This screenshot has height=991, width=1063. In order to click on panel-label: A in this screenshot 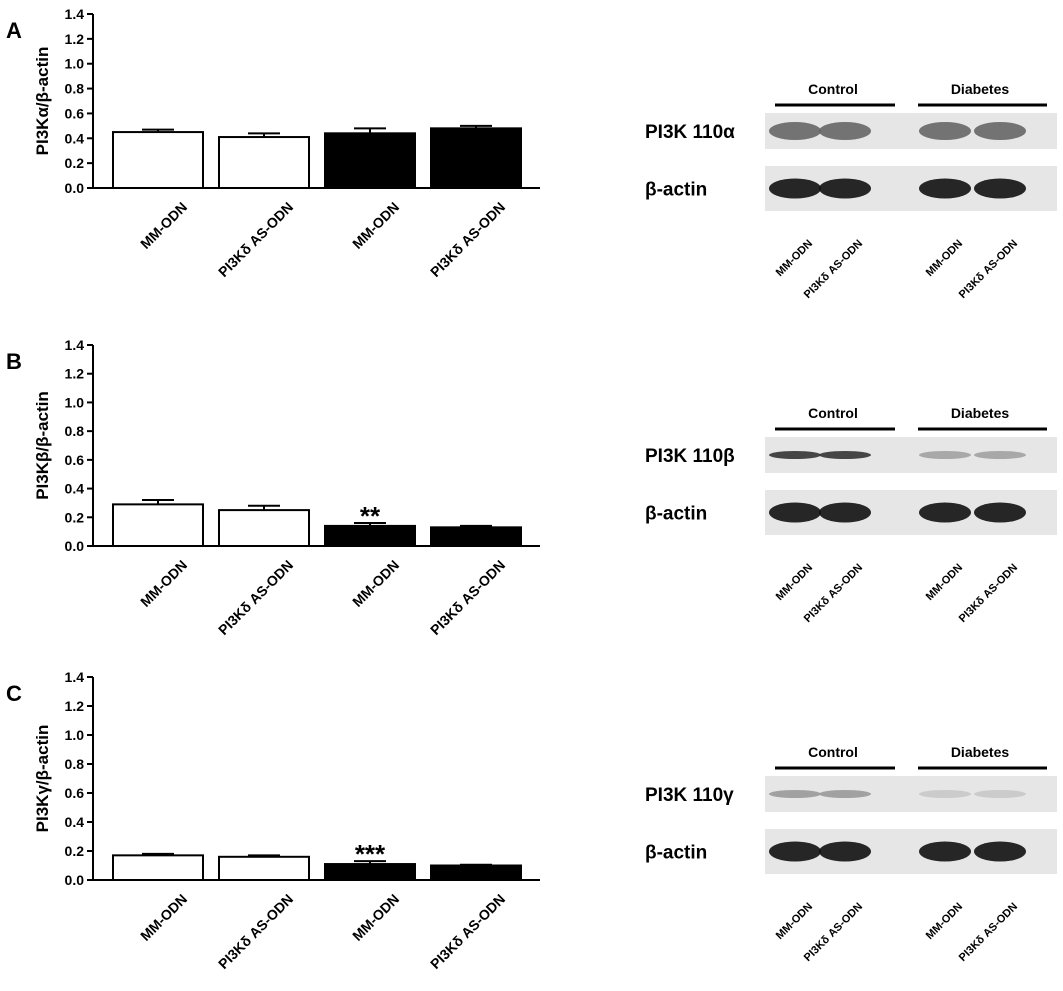, I will do `click(14, 30)`.